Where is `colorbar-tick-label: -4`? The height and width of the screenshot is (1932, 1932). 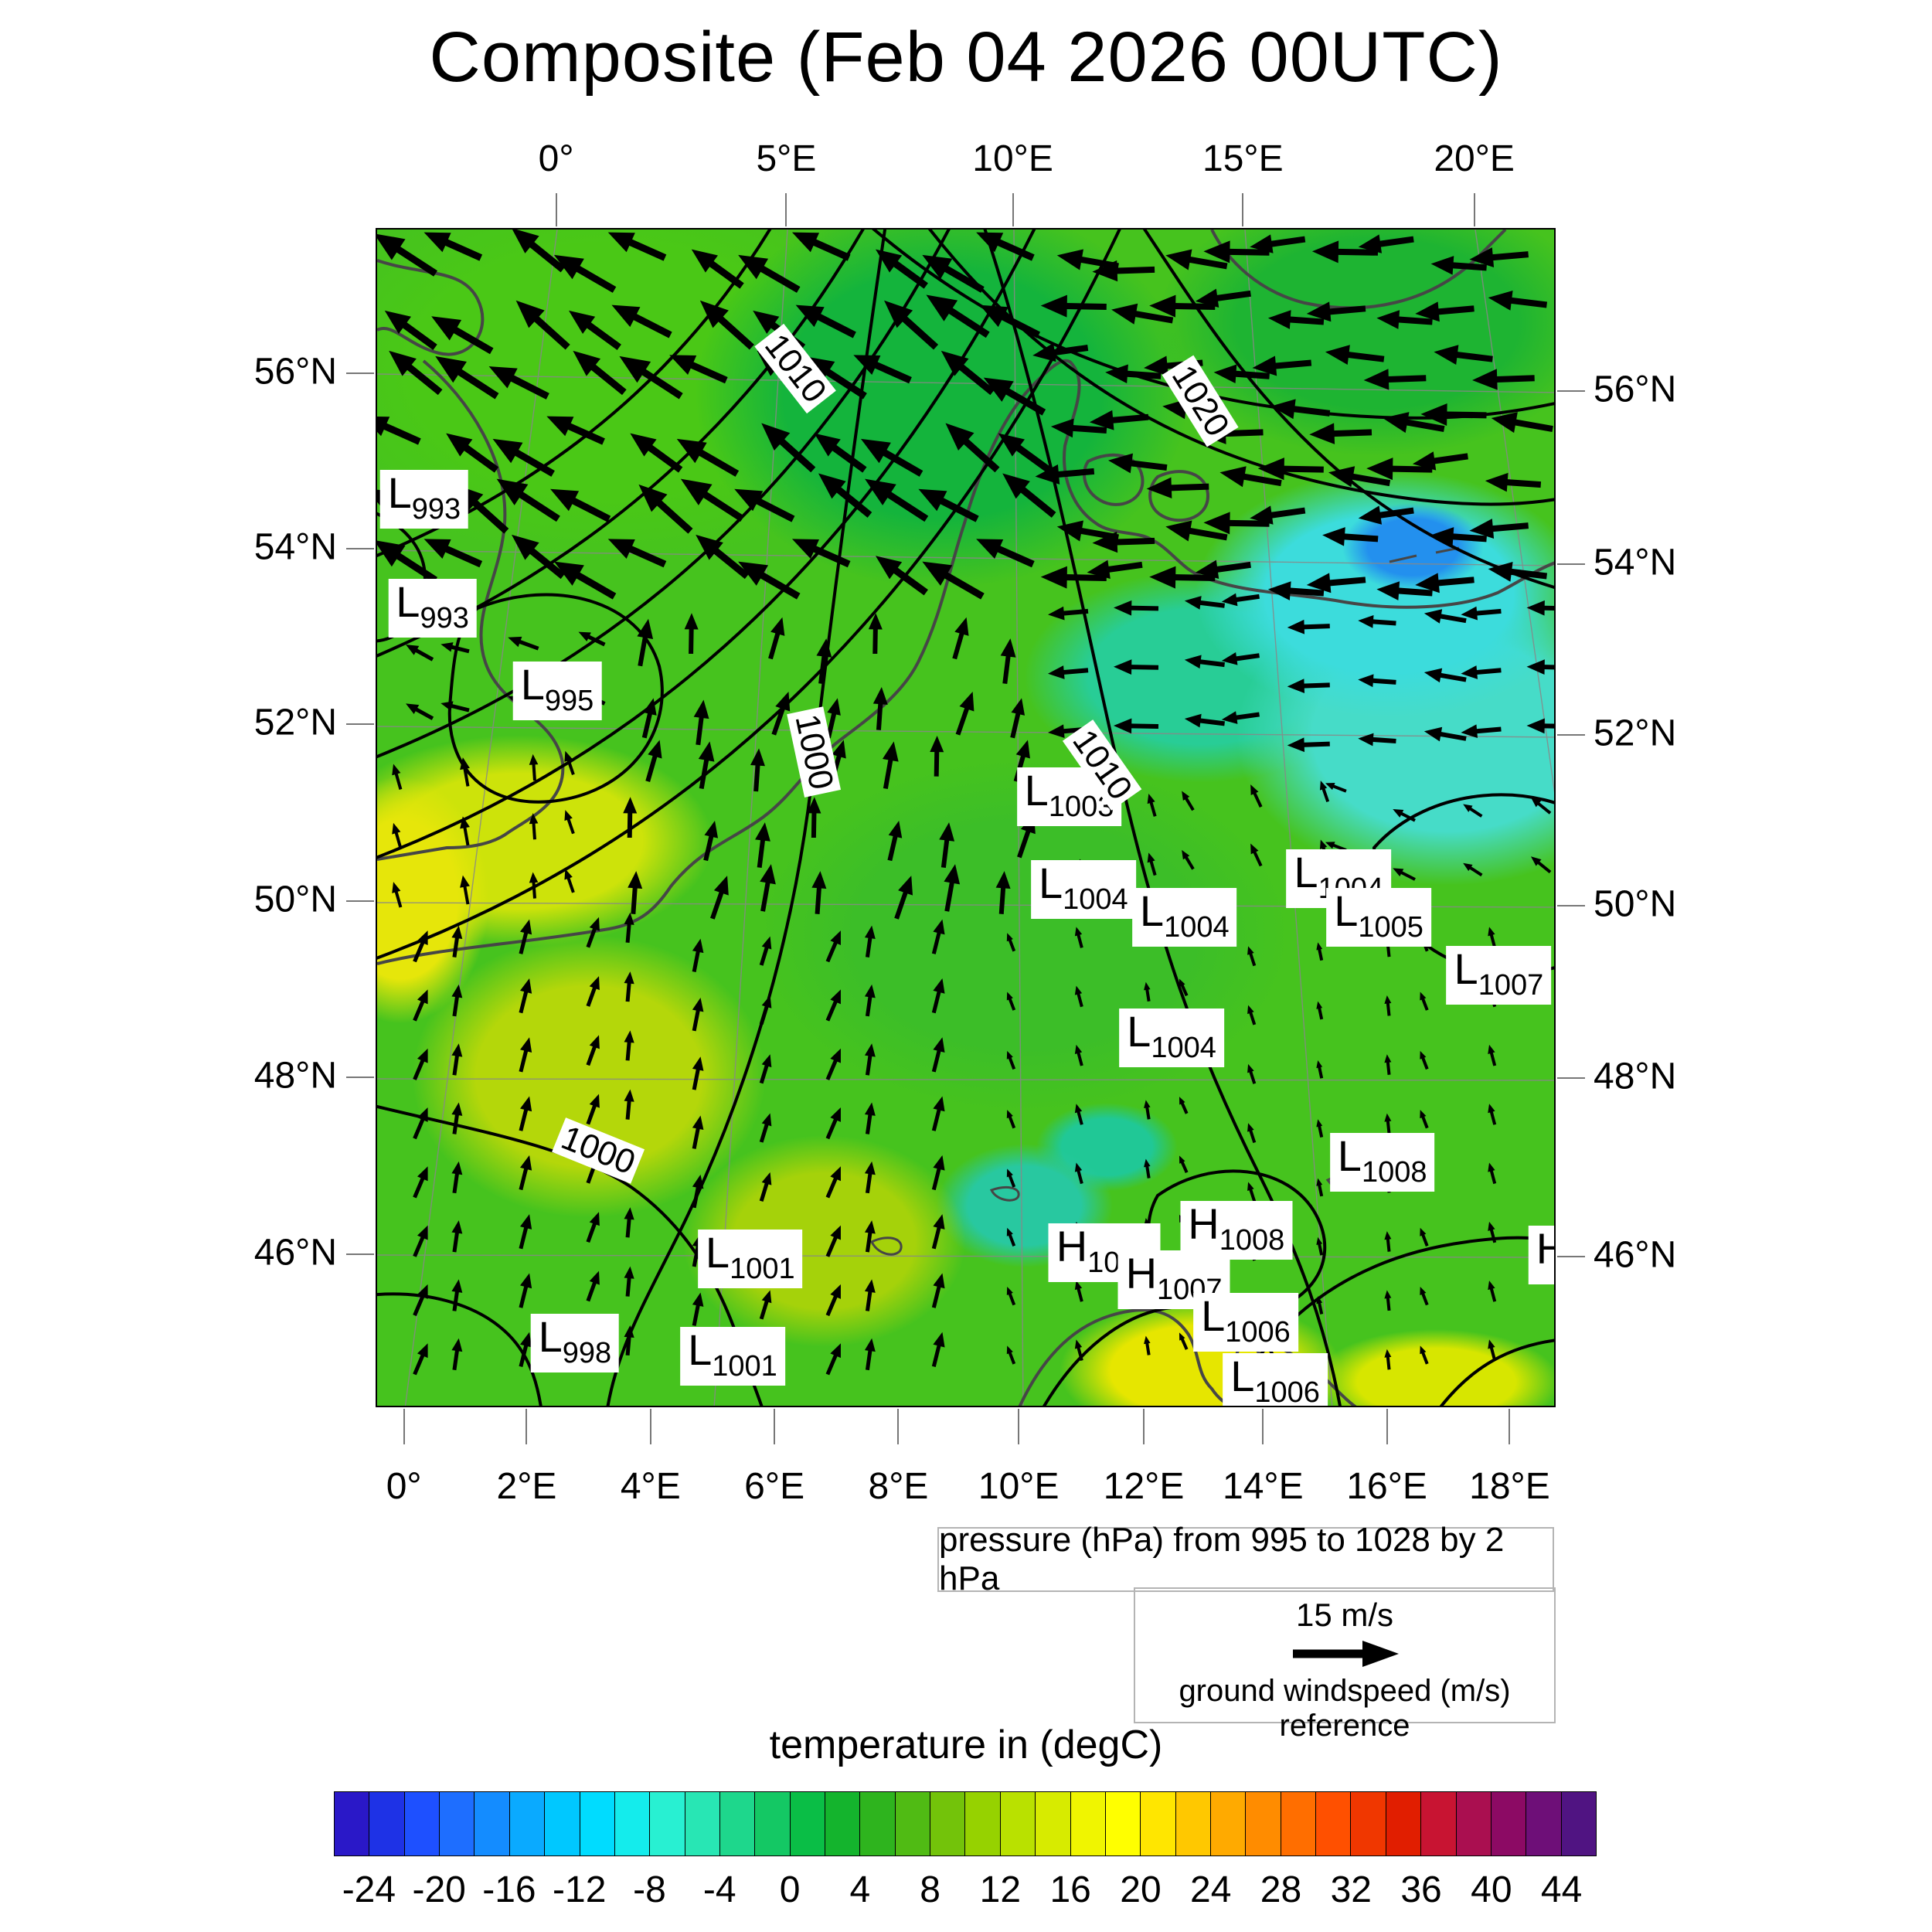 colorbar-tick-label: -4 is located at coordinates (719, 1889).